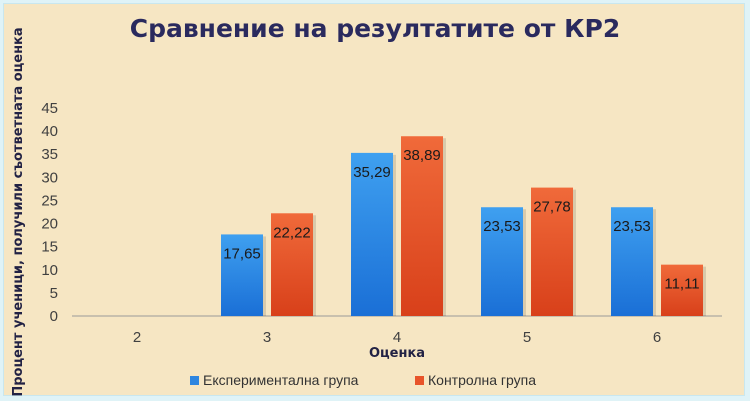 The image size is (750, 401). I want to click on x-tick-label: 2, so click(137, 337).